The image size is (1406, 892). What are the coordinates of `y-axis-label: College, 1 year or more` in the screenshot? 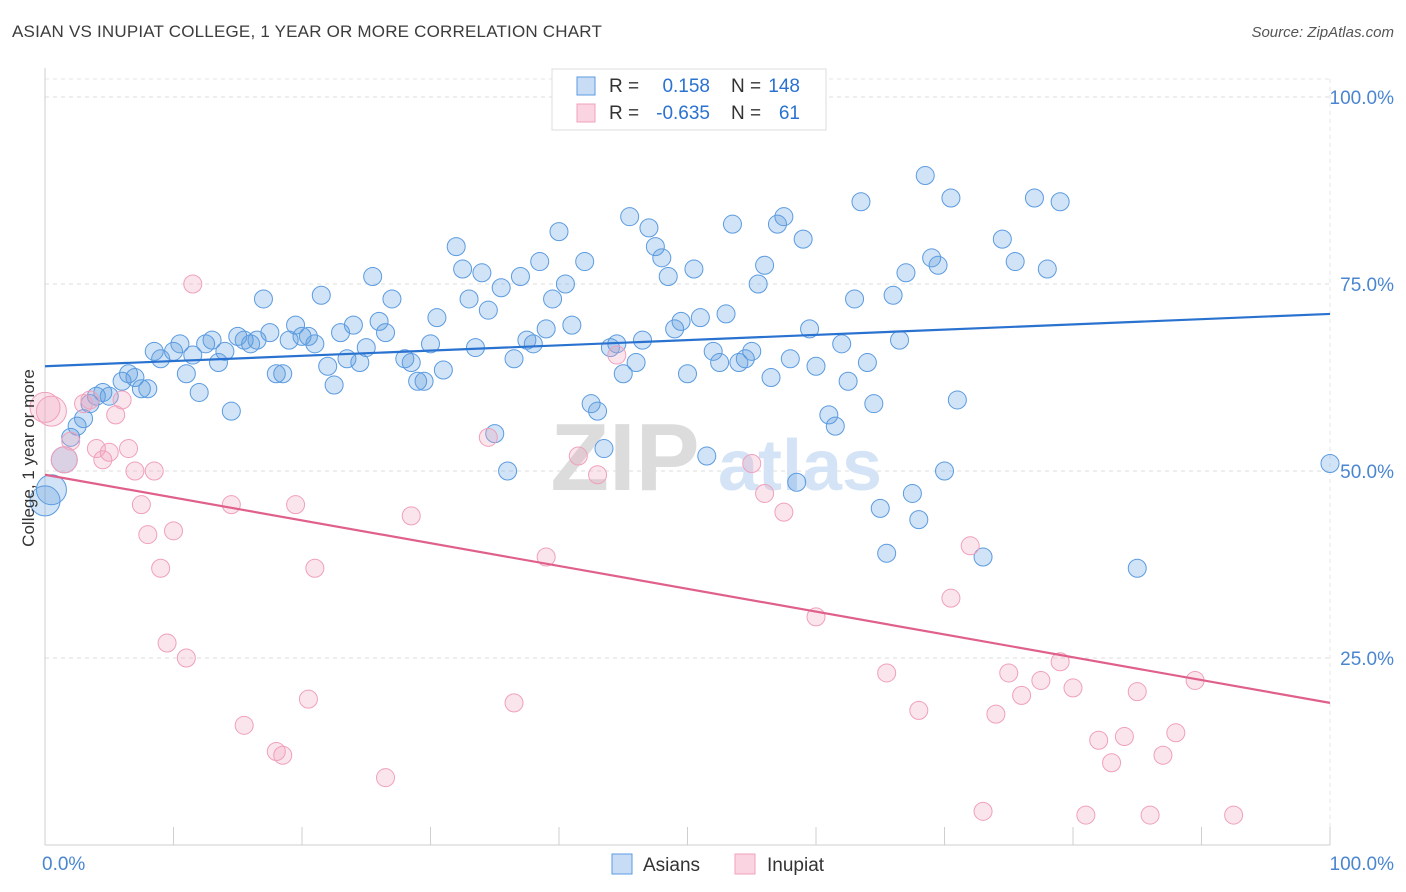 It's located at (28, 458).